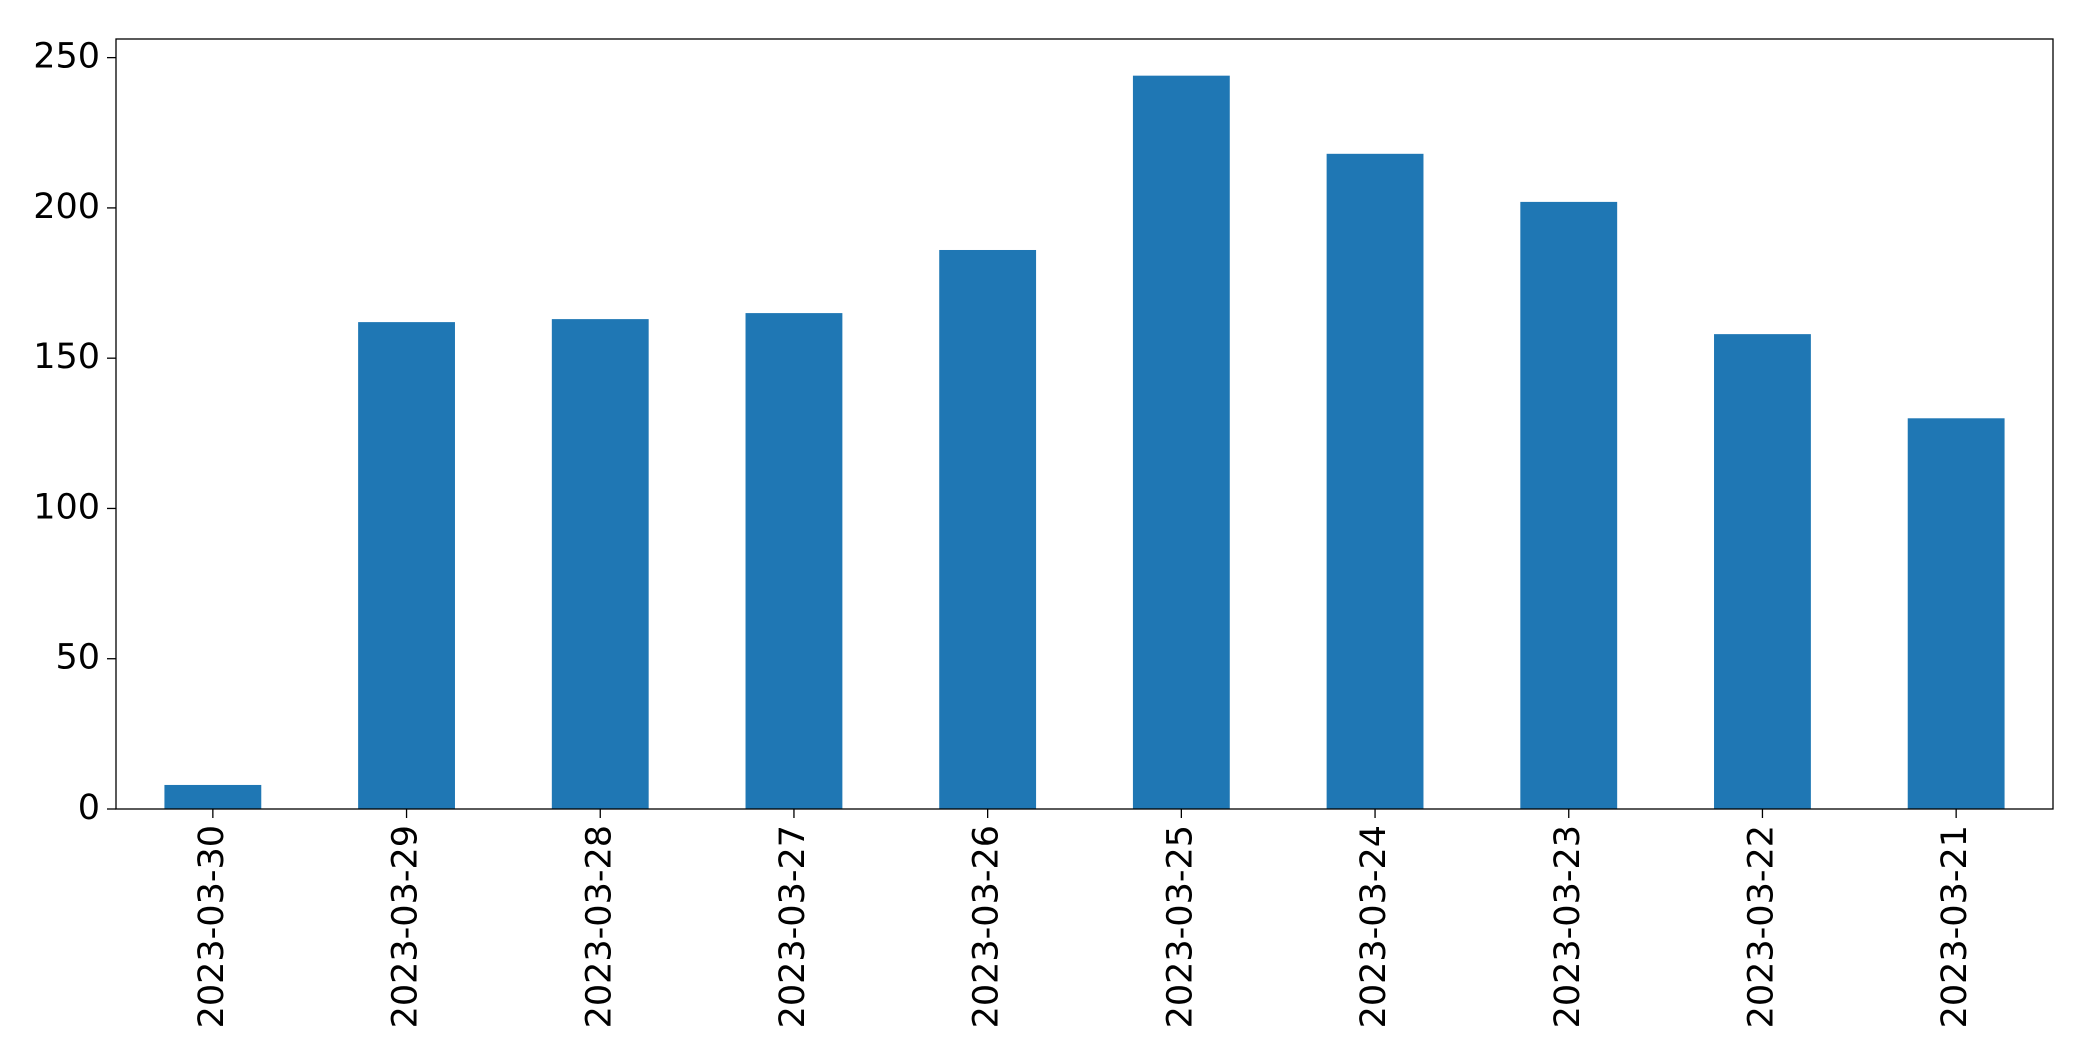 This screenshot has height=1061, width=2093. What do you see at coordinates (1180, 926) in the screenshot?
I see `x-tick-label: 2023-03-25` at bounding box center [1180, 926].